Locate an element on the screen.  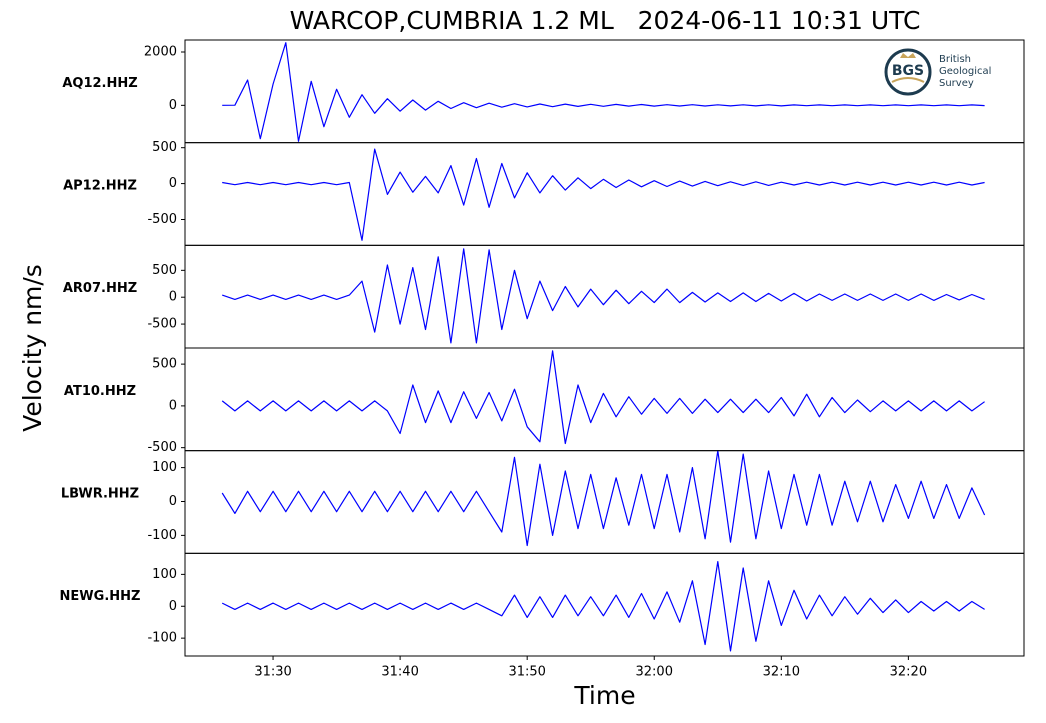
logo-ring is located at coordinates (908, 72).